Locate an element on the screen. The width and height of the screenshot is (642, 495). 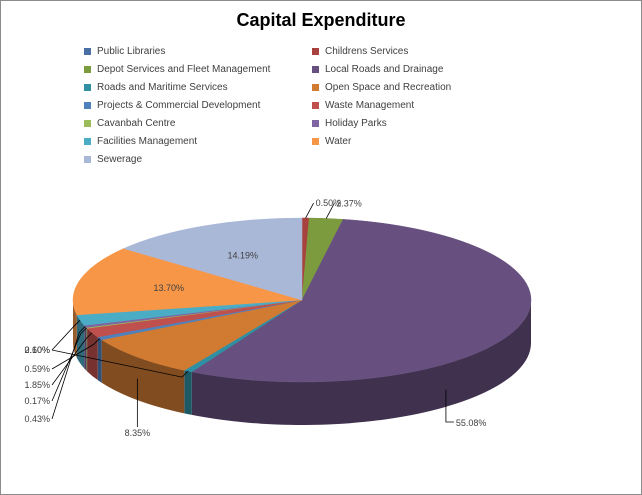
legend-item-water: Water is located at coordinates (331, 141).